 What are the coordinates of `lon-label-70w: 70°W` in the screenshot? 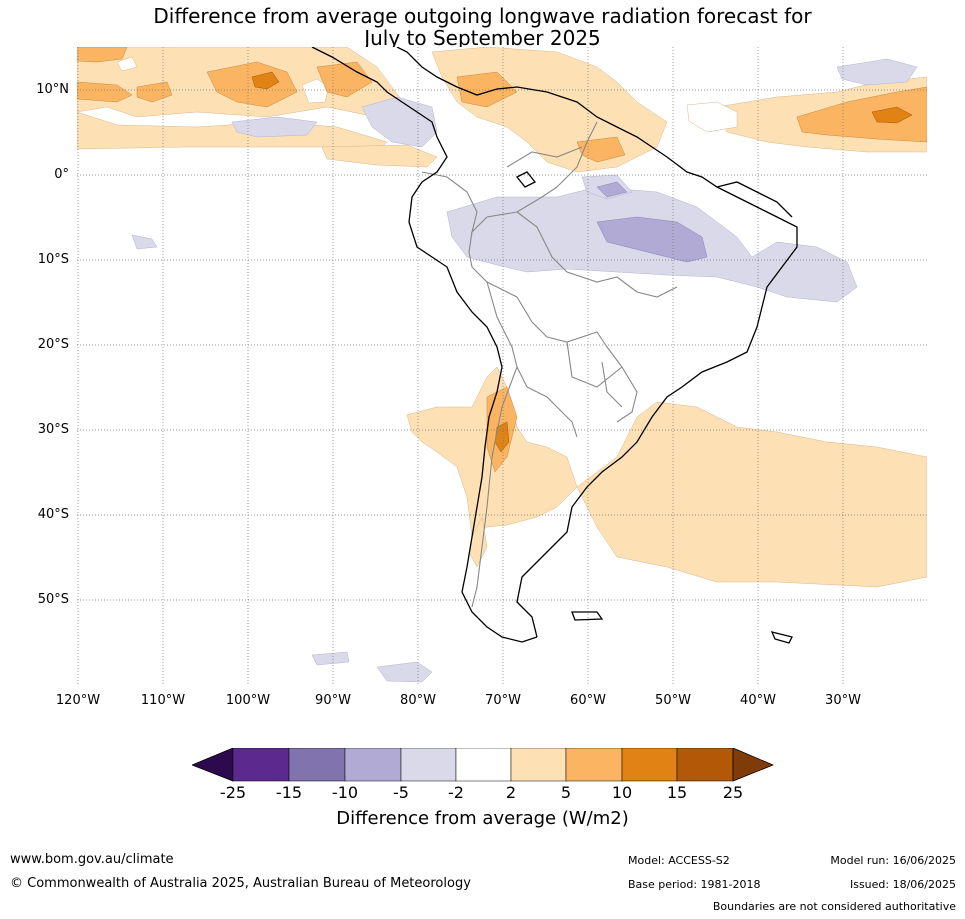 It's located at (503, 700).